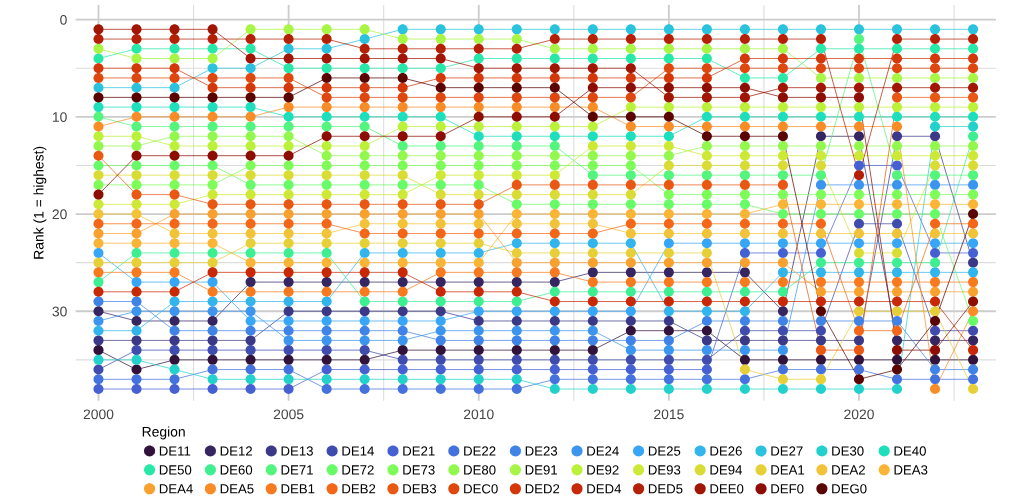  What do you see at coordinates (859, 414) in the screenshot?
I see `x-tick-label: 2020` at bounding box center [859, 414].